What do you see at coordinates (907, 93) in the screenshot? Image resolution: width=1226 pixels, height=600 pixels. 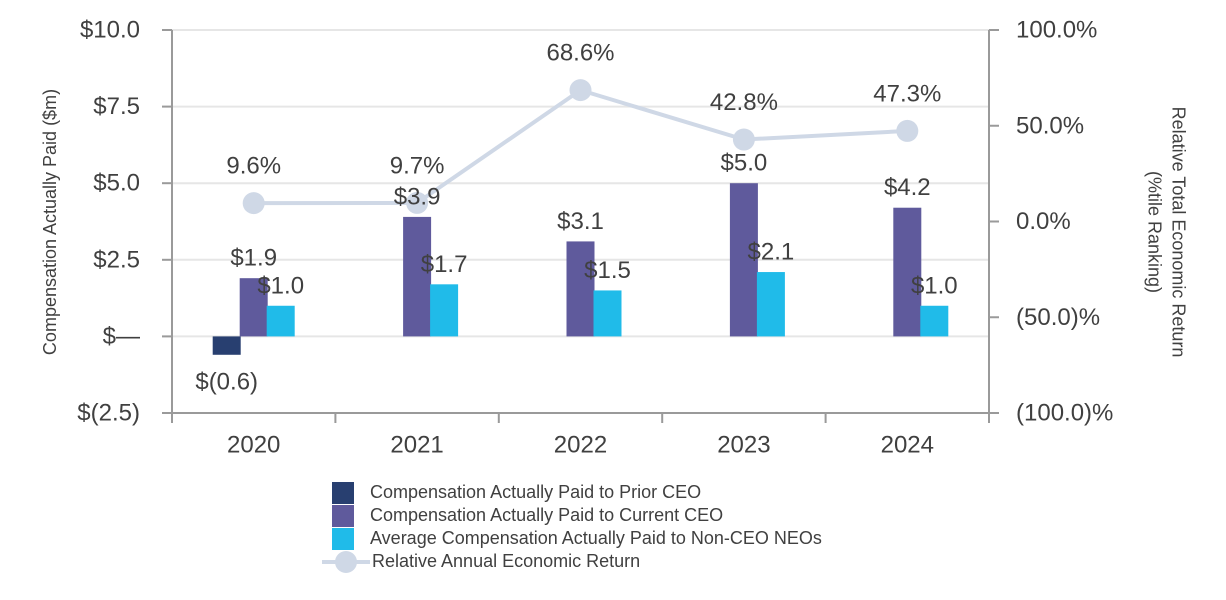 I see `economic-return-label: 47.3%` at bounding box center [907, 93].